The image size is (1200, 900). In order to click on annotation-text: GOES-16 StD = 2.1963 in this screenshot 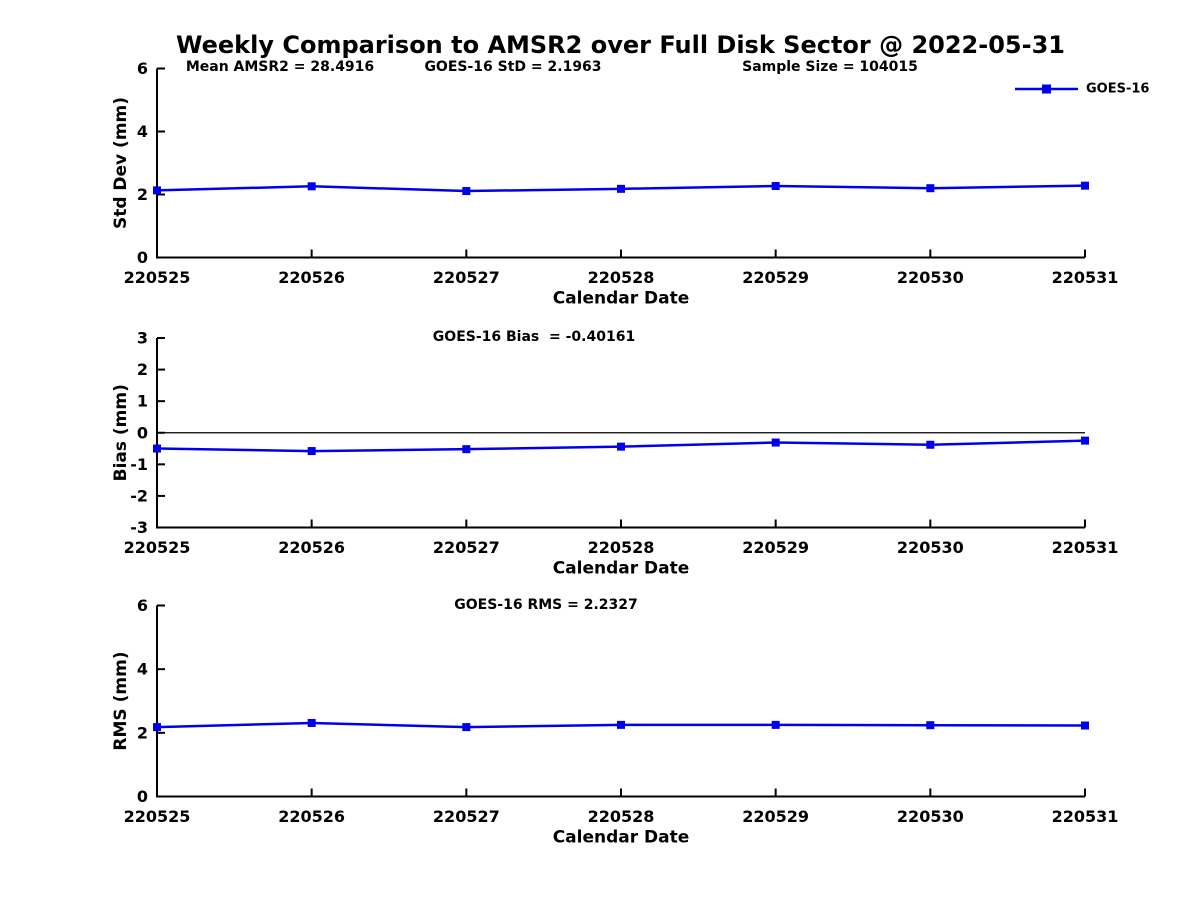, I will do `click(512, 67)`.